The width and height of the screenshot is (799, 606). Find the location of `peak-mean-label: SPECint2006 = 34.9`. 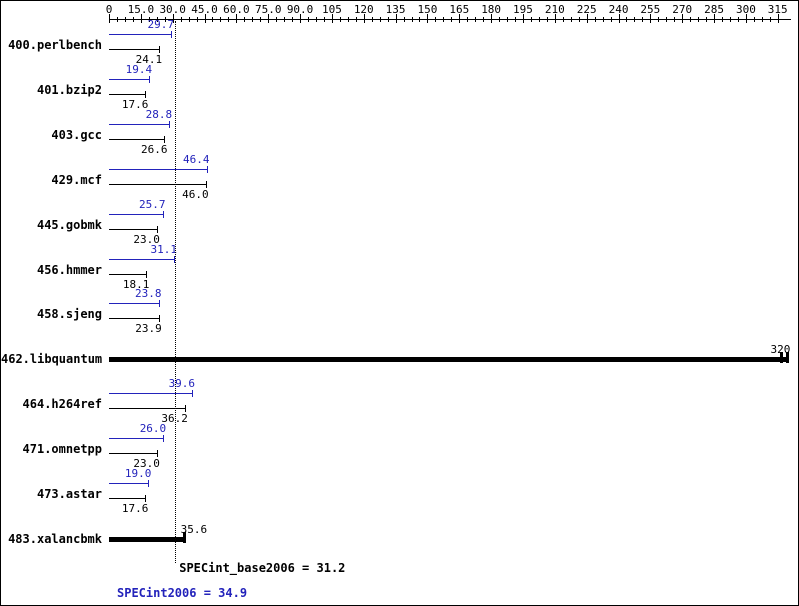

peak-mean-label: SPECint2006 = 34.9 is located at coordinates (182, 593).